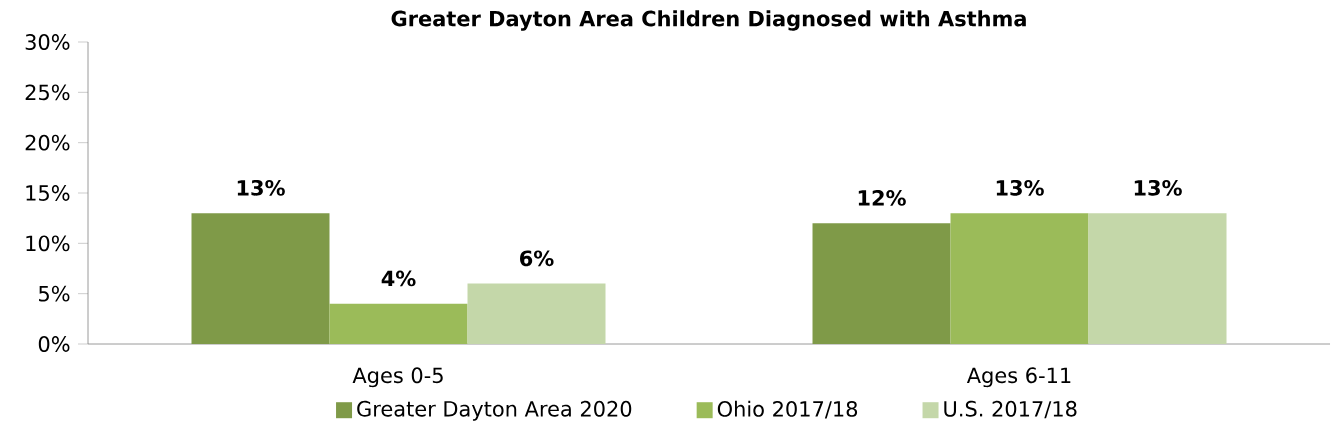 The width and height of the screenshot is (1333, 429). What do you see at coordinates (708, 20) in the screenshot?
I see `chart-title: Greater Dayton Area Children Diagnosed with Asthma` at bounding box center [708, 20].